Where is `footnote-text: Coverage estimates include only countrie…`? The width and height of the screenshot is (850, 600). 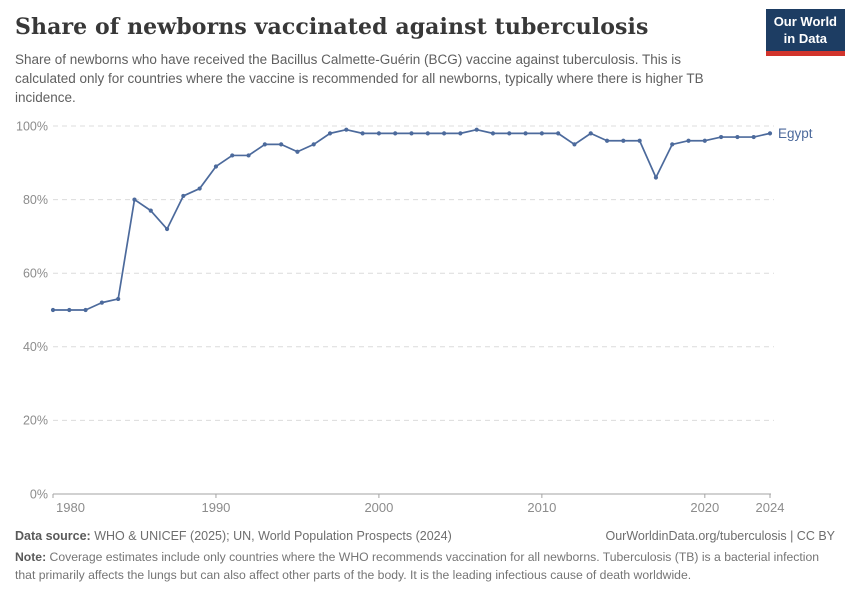 footnote-text: Coverage estimates include only countrie… is located at coordinates (417, 566).